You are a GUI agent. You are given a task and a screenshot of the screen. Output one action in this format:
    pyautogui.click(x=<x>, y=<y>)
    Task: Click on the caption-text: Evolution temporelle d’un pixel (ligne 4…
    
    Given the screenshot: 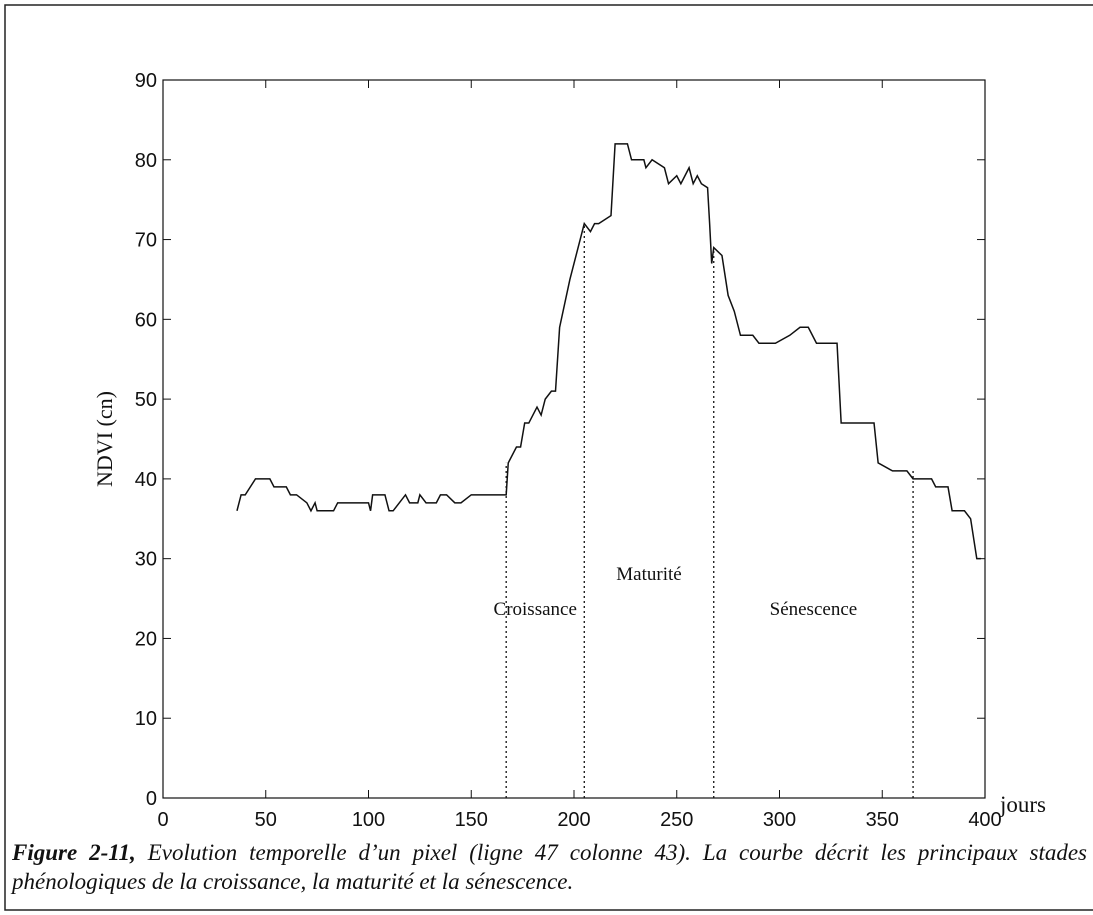 What is the action you would take?
    pyautogui.click(x=550, y=867)
    